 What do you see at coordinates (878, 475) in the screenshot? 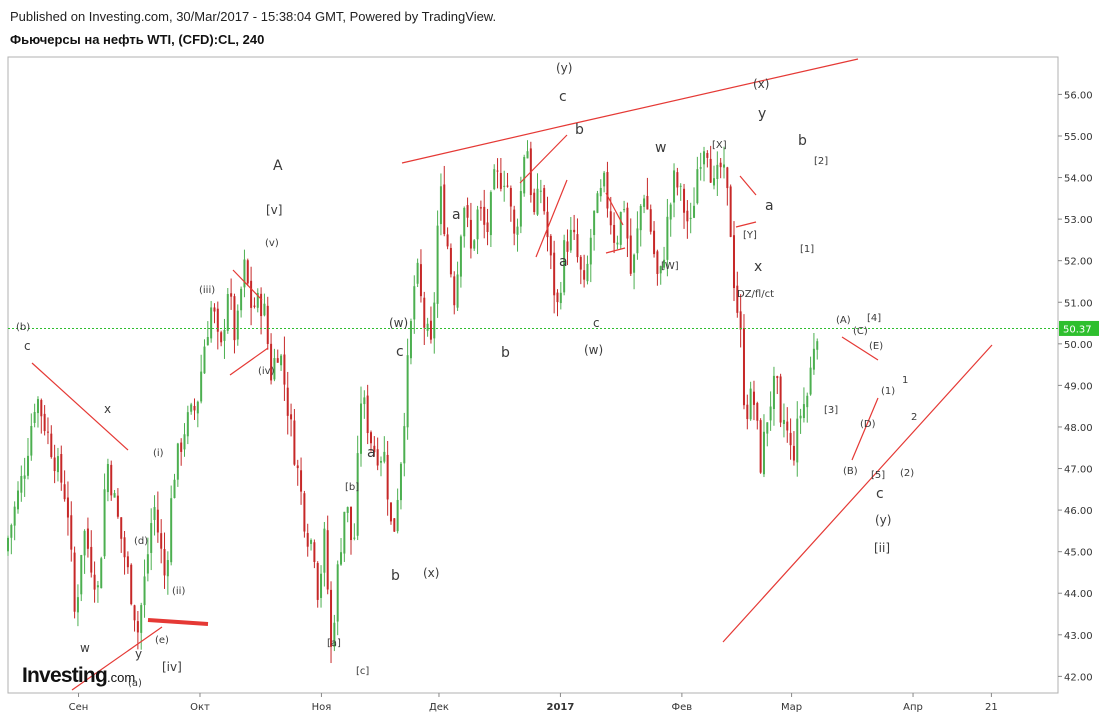
I see `wave-label: [5]` at bounding box center [878, 475].